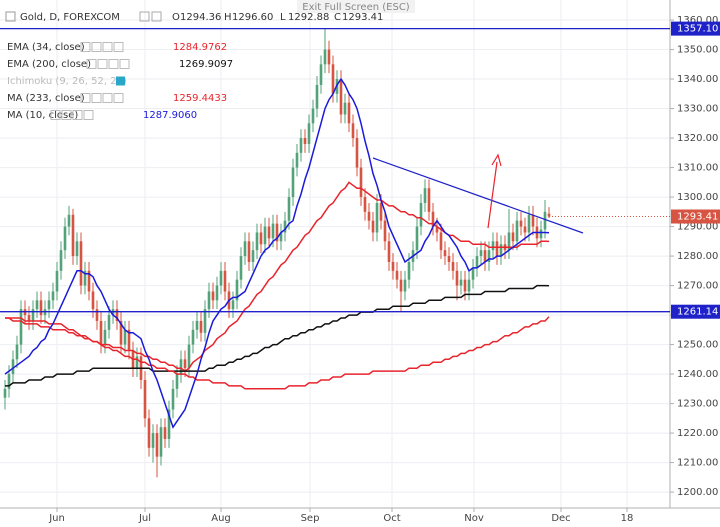 This screenshot has width=720, height=527. What do you see at coordinates (697, 345) in the screenshot?
I see `y-tick-label: 1250.00` at bounding box center [697, 345].